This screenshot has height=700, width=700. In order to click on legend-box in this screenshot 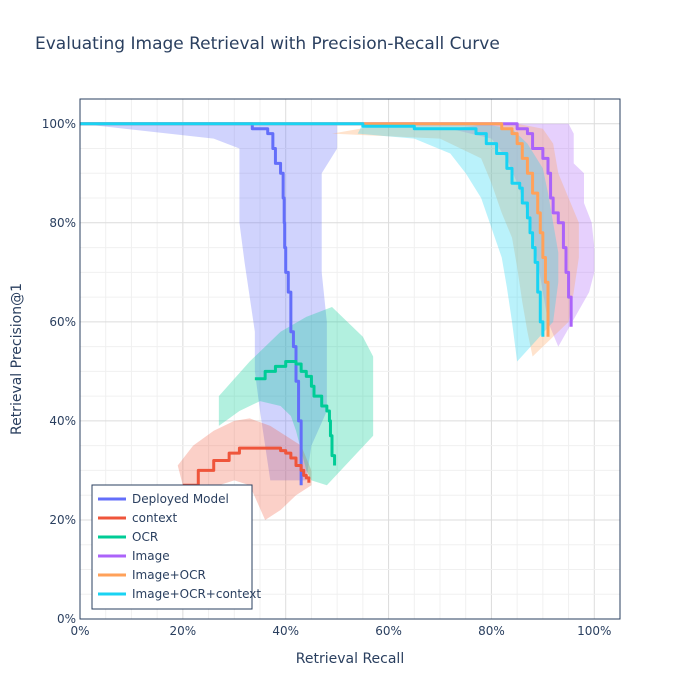, I will do `click(172, 547)`.